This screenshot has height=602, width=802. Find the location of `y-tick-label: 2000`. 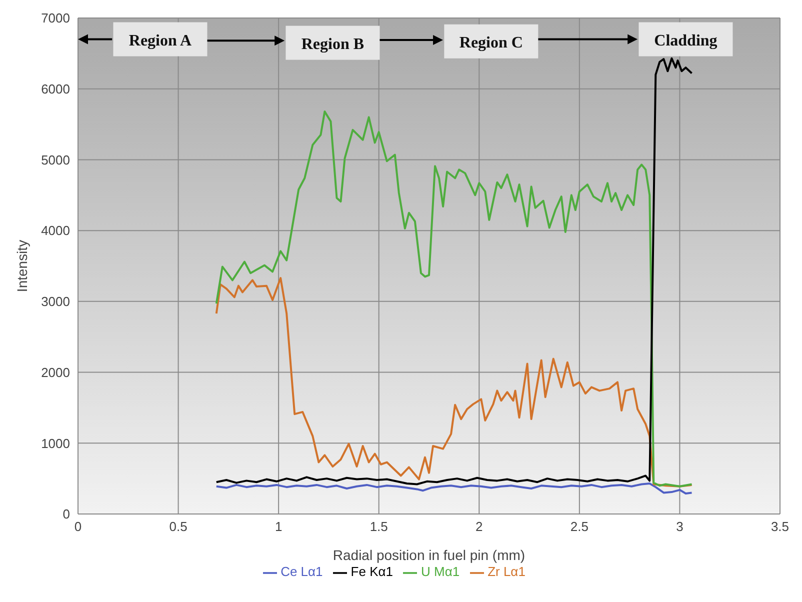

y-tick-label: 2000 is located at coordinates (55, 372).